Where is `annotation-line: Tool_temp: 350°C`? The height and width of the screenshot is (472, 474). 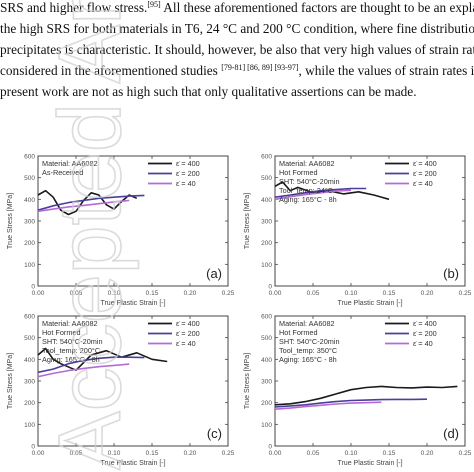
annotation-line: Tool_temp: 350°C is located at coordinates (308, 350).